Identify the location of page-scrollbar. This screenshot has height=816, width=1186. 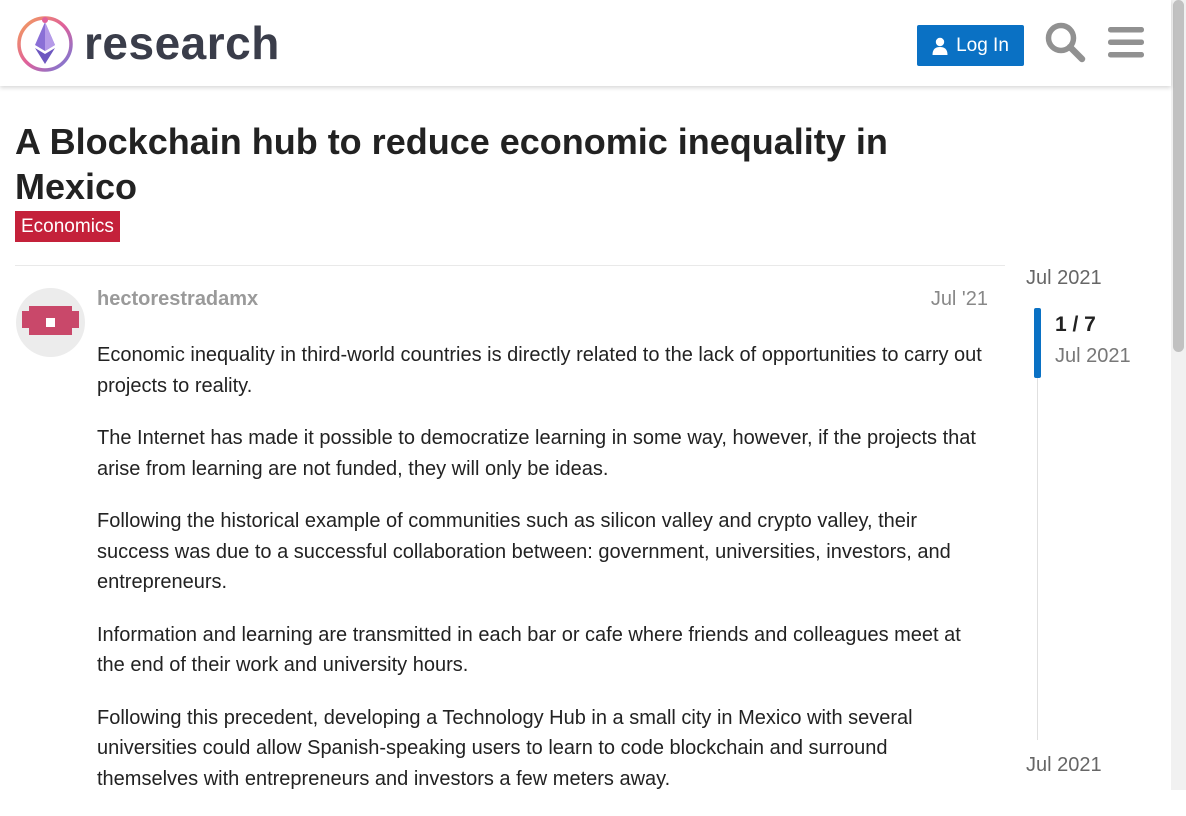
(1178, 395).